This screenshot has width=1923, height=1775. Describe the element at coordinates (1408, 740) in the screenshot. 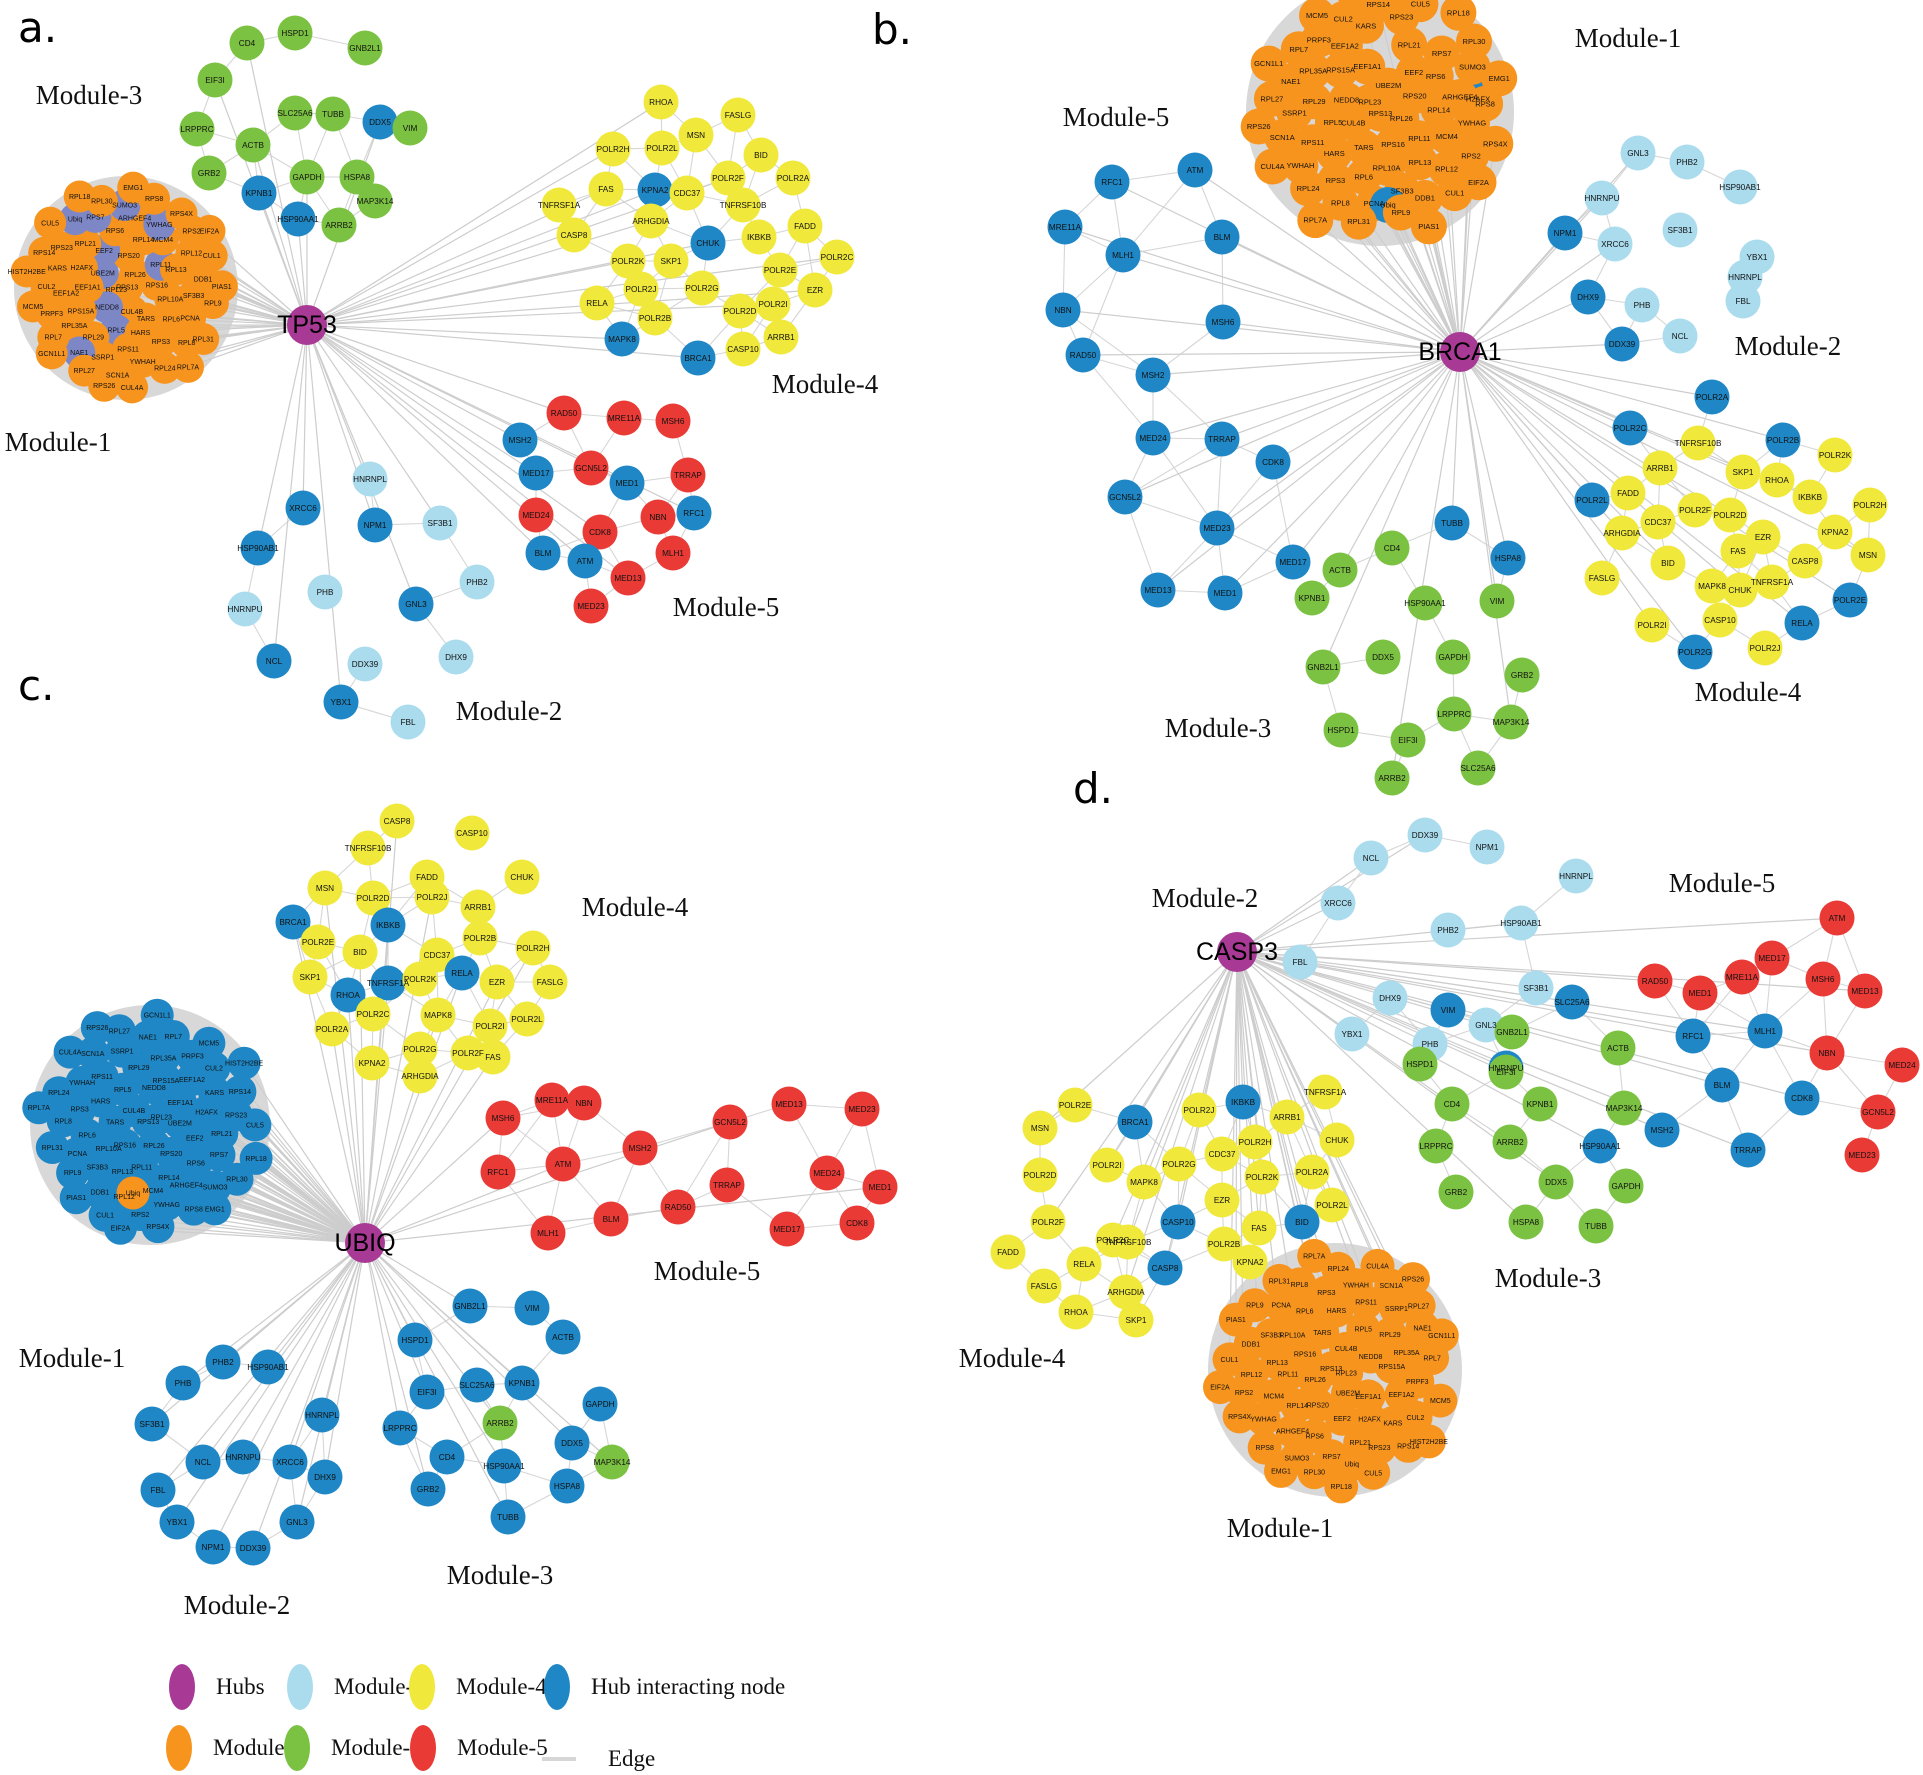

I see `node-EIF3I` at that location.